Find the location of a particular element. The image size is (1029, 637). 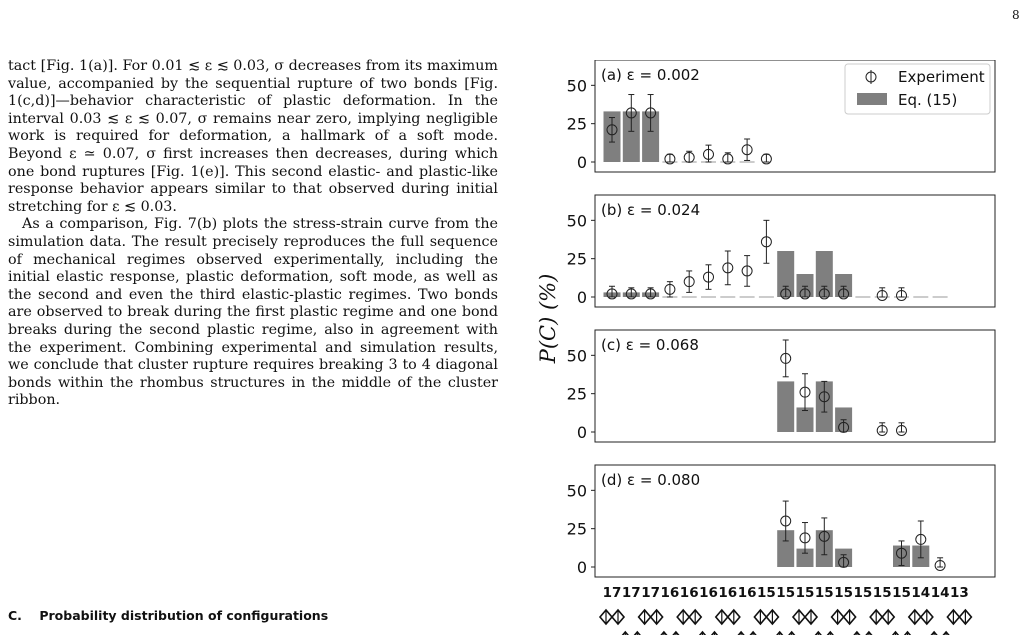

panel-3: 0 25 50 (d) ε = 0.080 is located at coordinates (781, 521).